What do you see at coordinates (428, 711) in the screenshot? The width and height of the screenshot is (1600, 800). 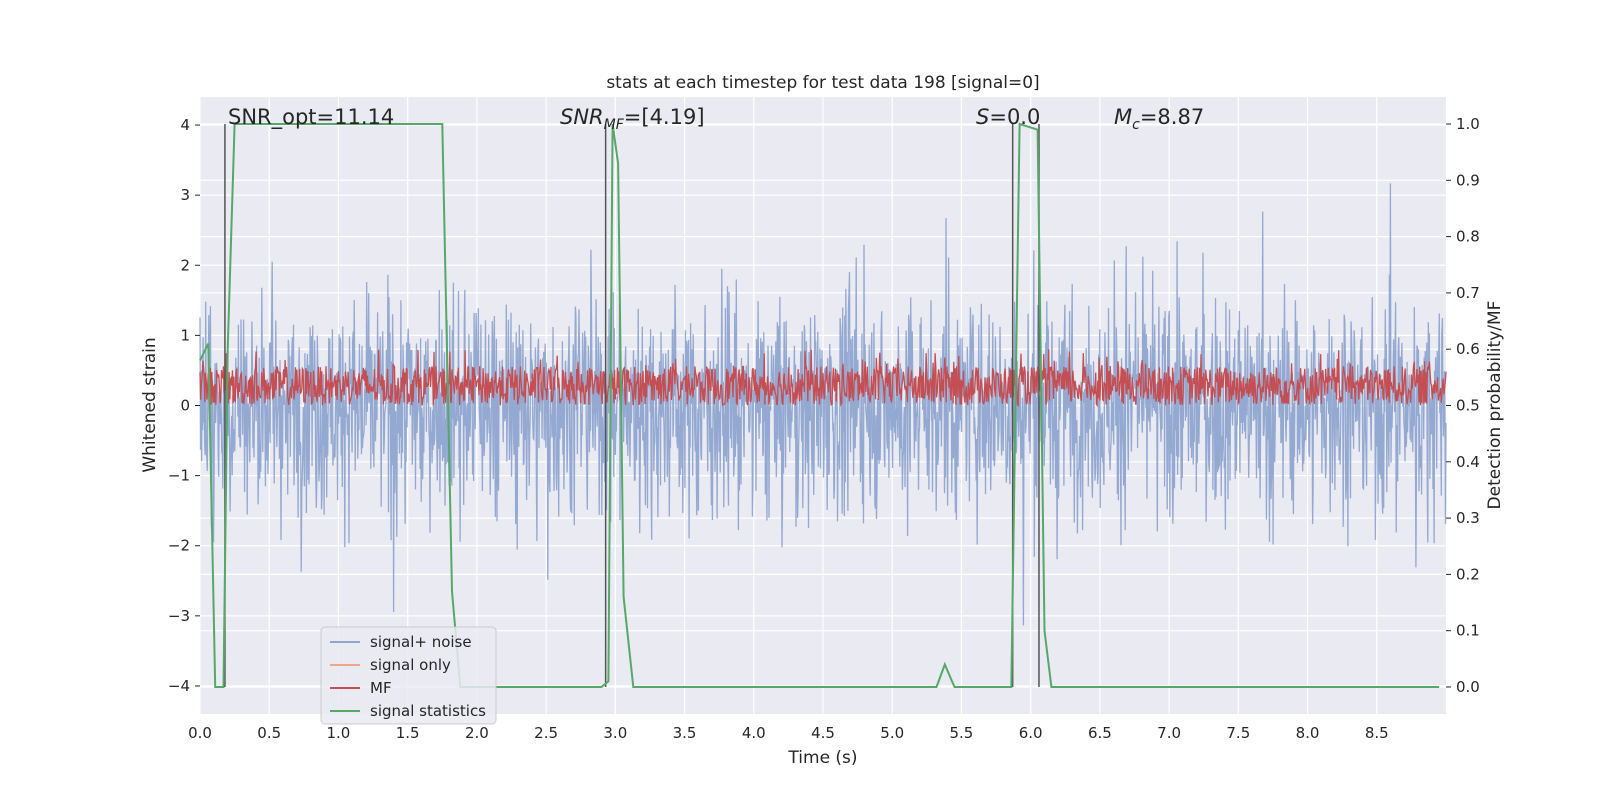 I see `legend-label-3: signal statistics` at bounding box center [428, 711].